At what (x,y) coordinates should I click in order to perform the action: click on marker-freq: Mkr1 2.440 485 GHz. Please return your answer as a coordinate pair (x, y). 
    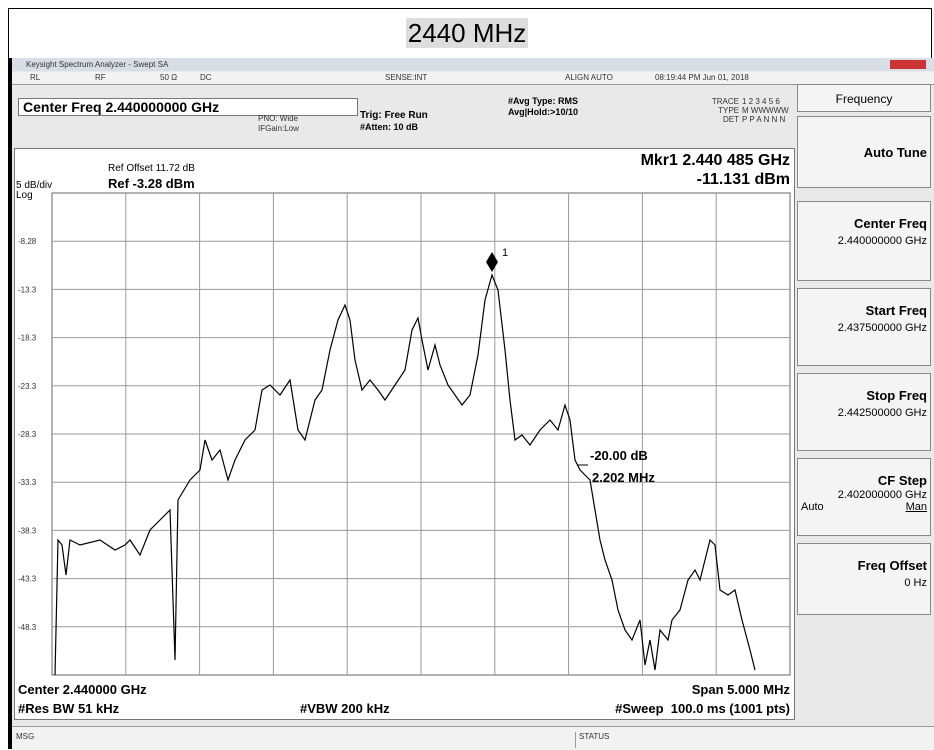
    Looking at the image, I should click on (715, 160).